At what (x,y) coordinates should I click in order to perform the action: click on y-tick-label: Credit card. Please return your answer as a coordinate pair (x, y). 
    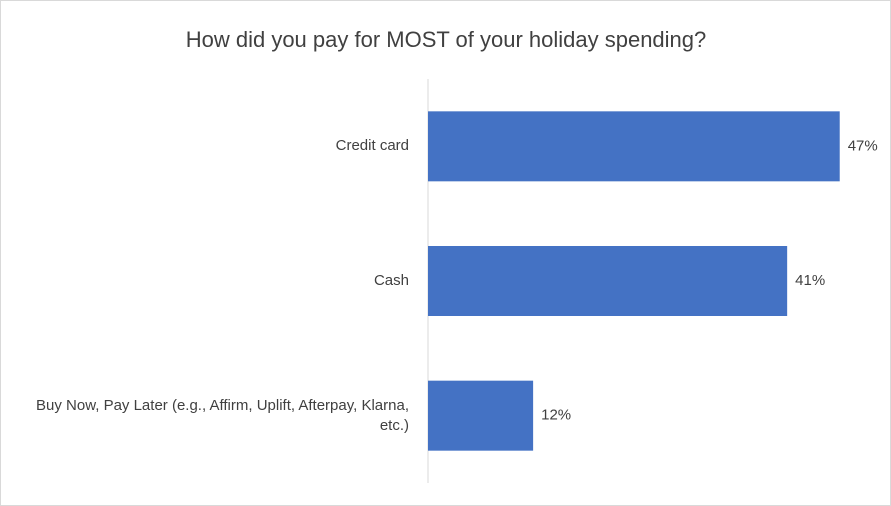
    Looking at the image, I should click on (372, 146).